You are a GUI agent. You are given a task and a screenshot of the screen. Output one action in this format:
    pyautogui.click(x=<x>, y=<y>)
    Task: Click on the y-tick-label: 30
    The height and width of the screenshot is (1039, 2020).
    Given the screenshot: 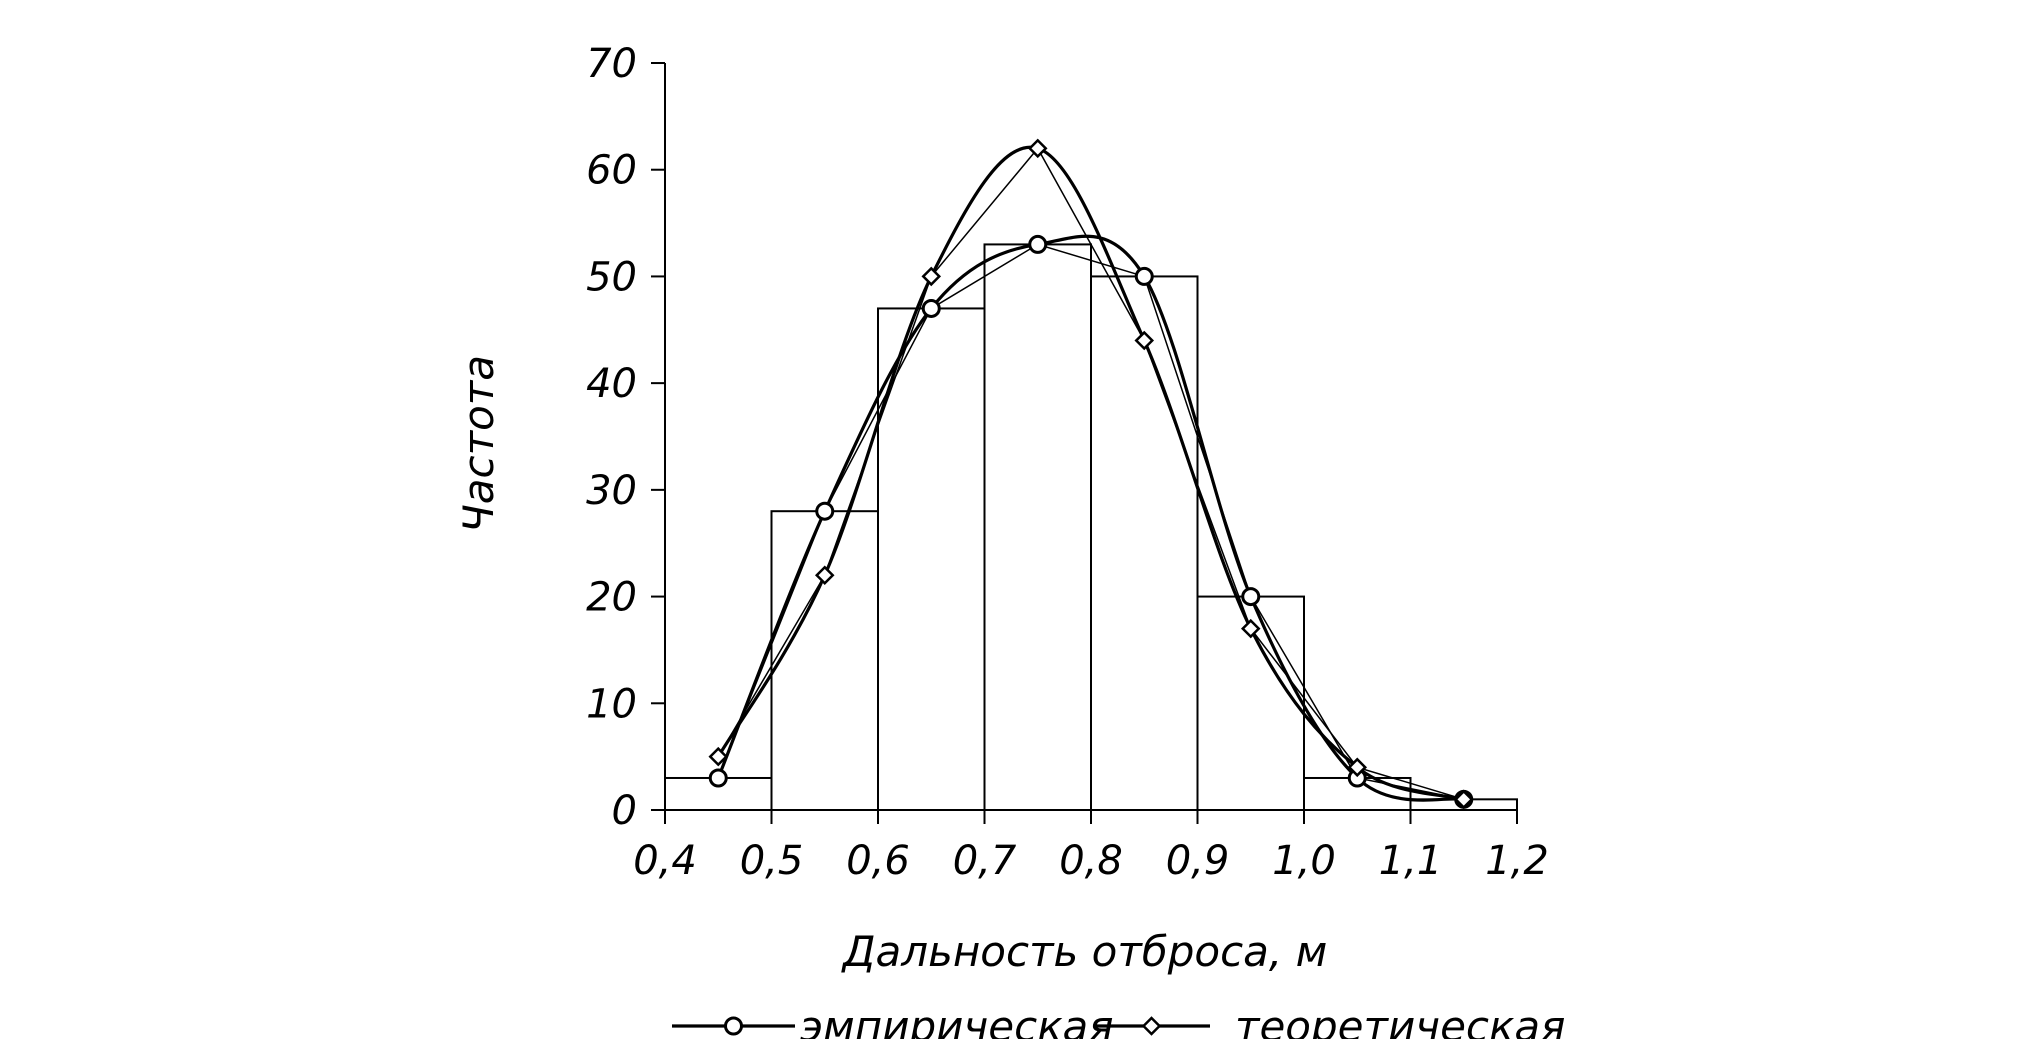 What is the action you would take?
    pyautogui.click(x=611, y=491)
    